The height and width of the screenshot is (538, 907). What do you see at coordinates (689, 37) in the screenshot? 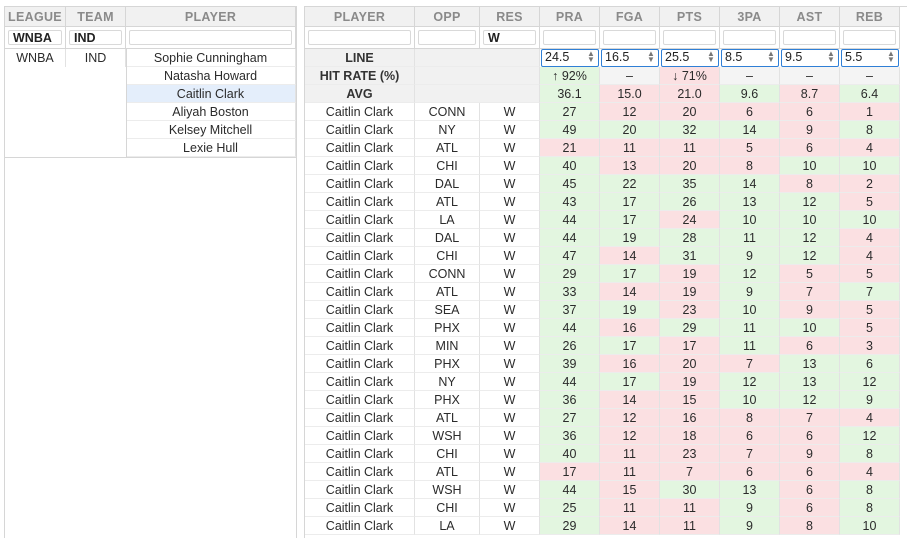
I see `filter-input-pts` at bounding box center [689, 37].